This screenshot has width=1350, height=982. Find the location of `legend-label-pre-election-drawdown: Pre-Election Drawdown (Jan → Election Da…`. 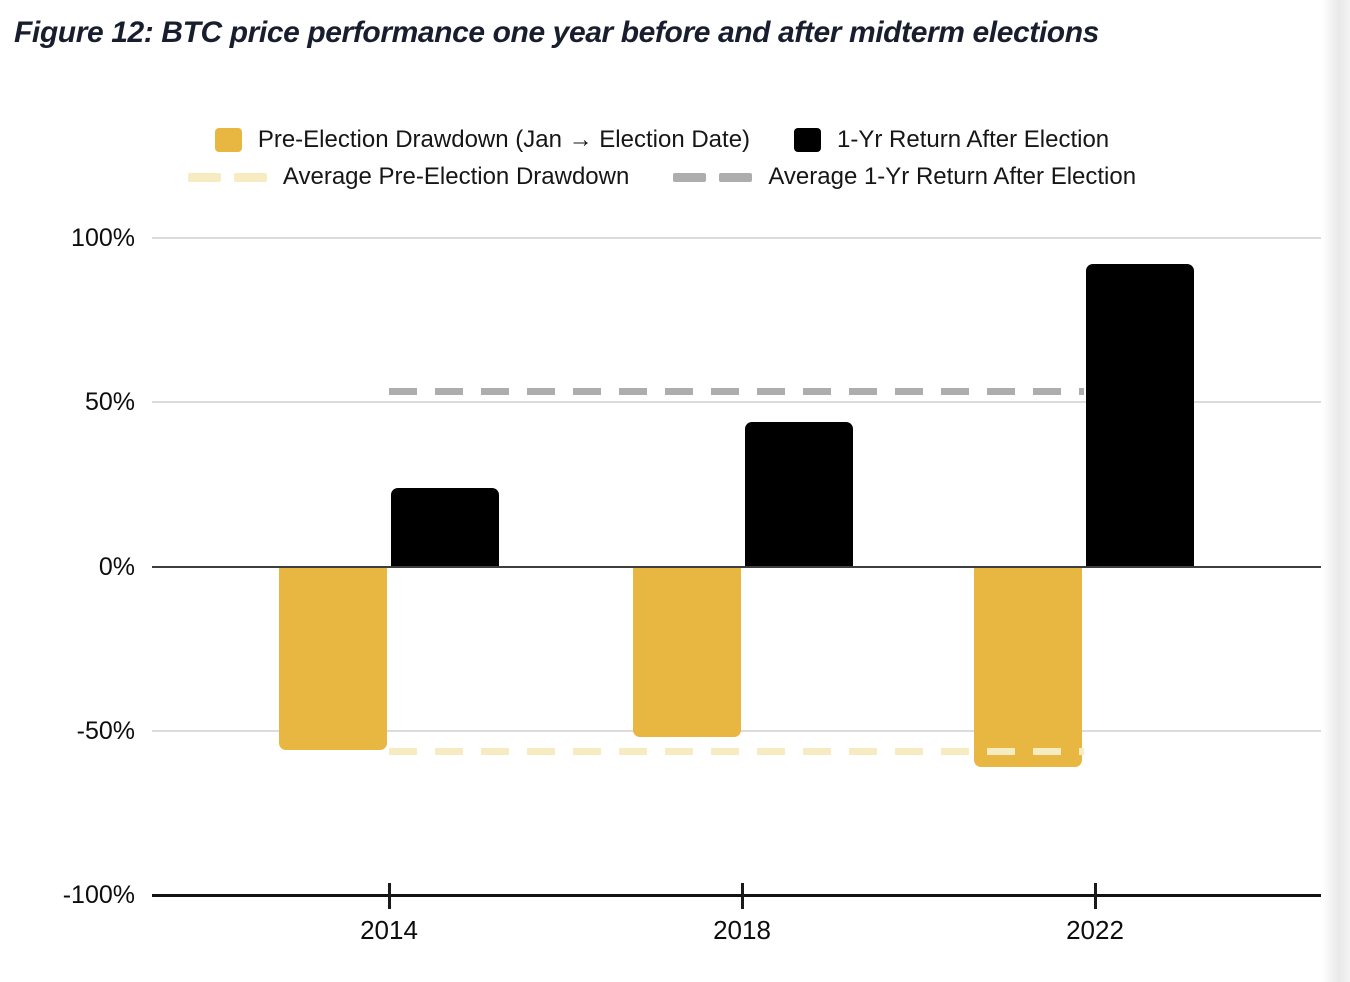

legend-label-pre-election-drawdown: Pre-Election Drawdown (Jan → Election Da… is located at coordinates (504, 139).